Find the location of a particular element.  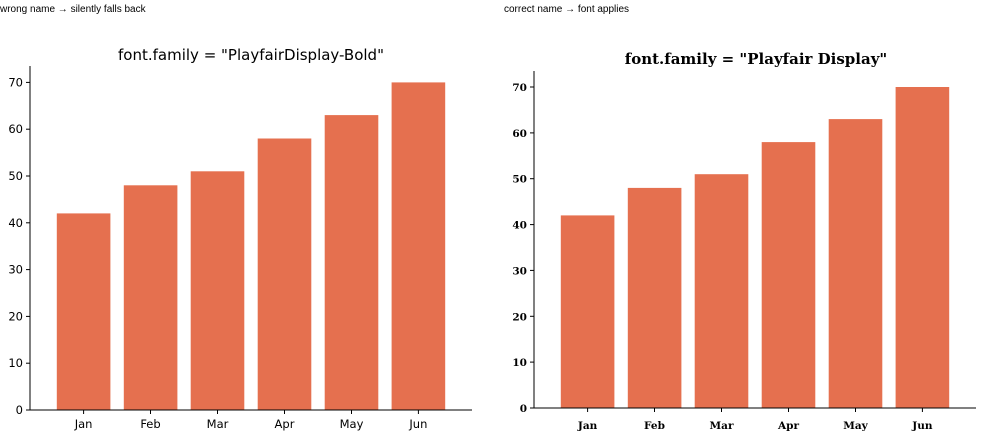

caption-left: wrong name → silently falls back is located at coordinates (73, 9).